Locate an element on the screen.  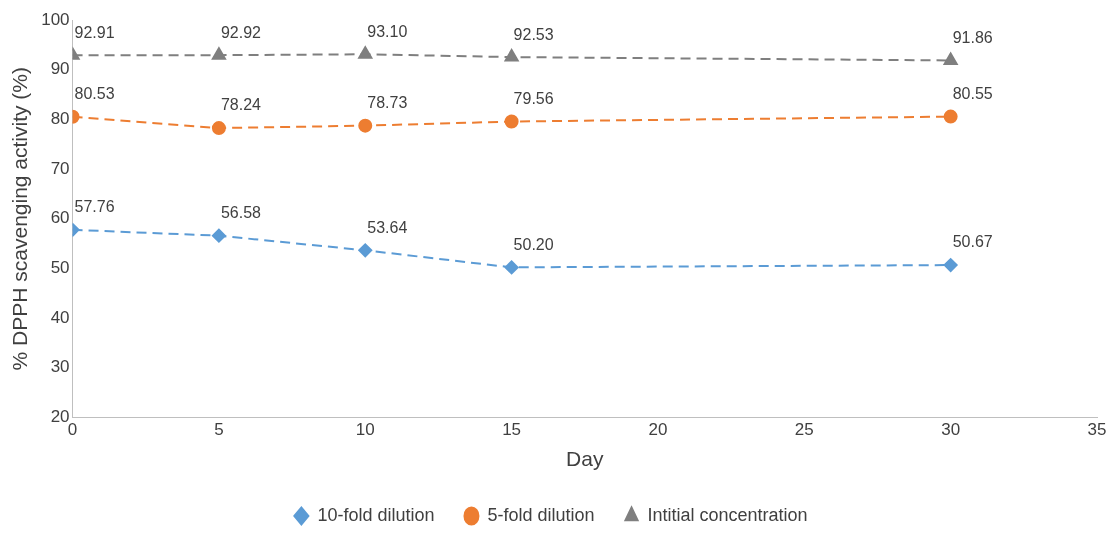
x-tick-label: 30 is located at coordinates (951, 430).